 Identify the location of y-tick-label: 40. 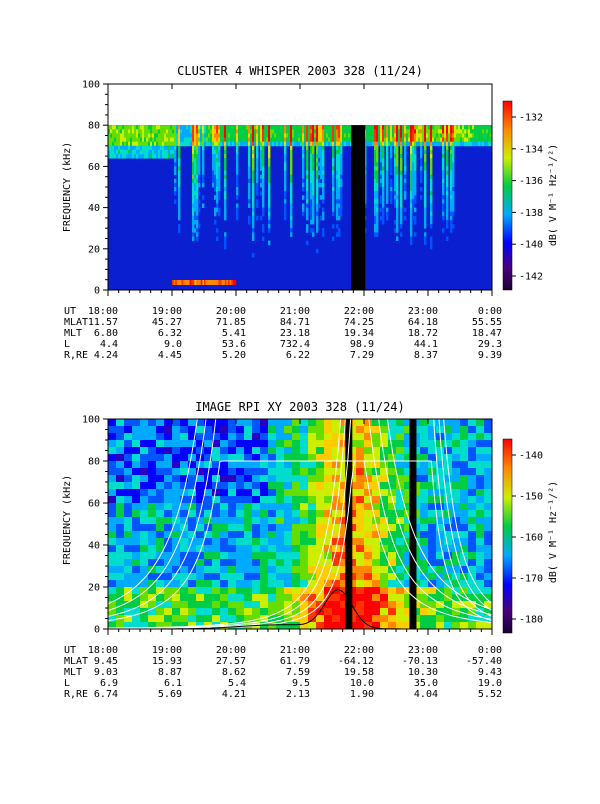
(94, 546).